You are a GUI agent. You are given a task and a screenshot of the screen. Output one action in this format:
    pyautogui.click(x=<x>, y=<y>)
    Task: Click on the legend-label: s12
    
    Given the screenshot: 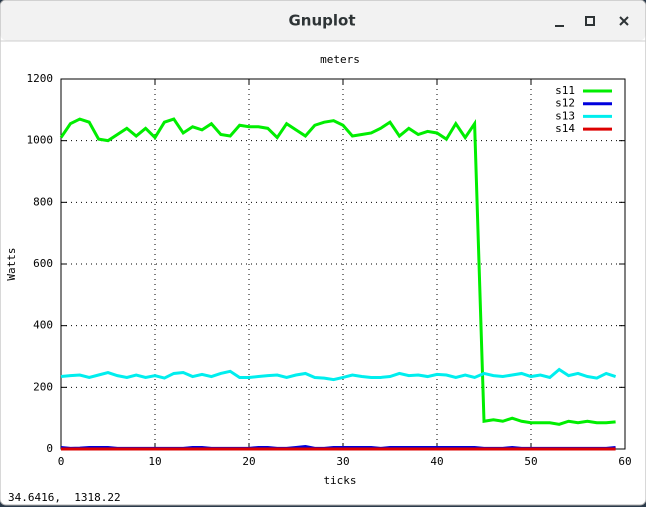 What is the action you would take?
    pyautogui.click(x=565, y=103)
    